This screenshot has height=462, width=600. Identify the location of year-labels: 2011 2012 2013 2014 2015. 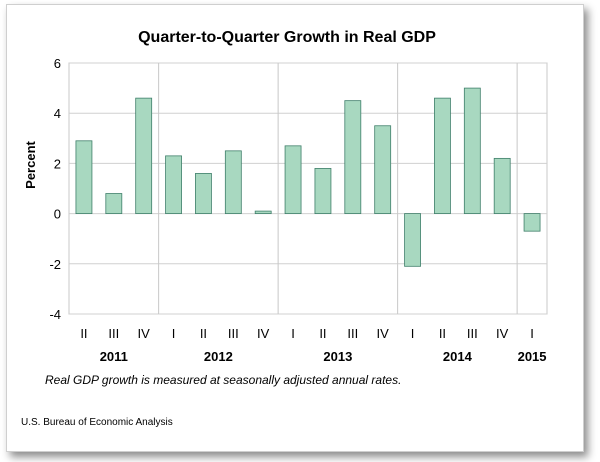
(323, 356).